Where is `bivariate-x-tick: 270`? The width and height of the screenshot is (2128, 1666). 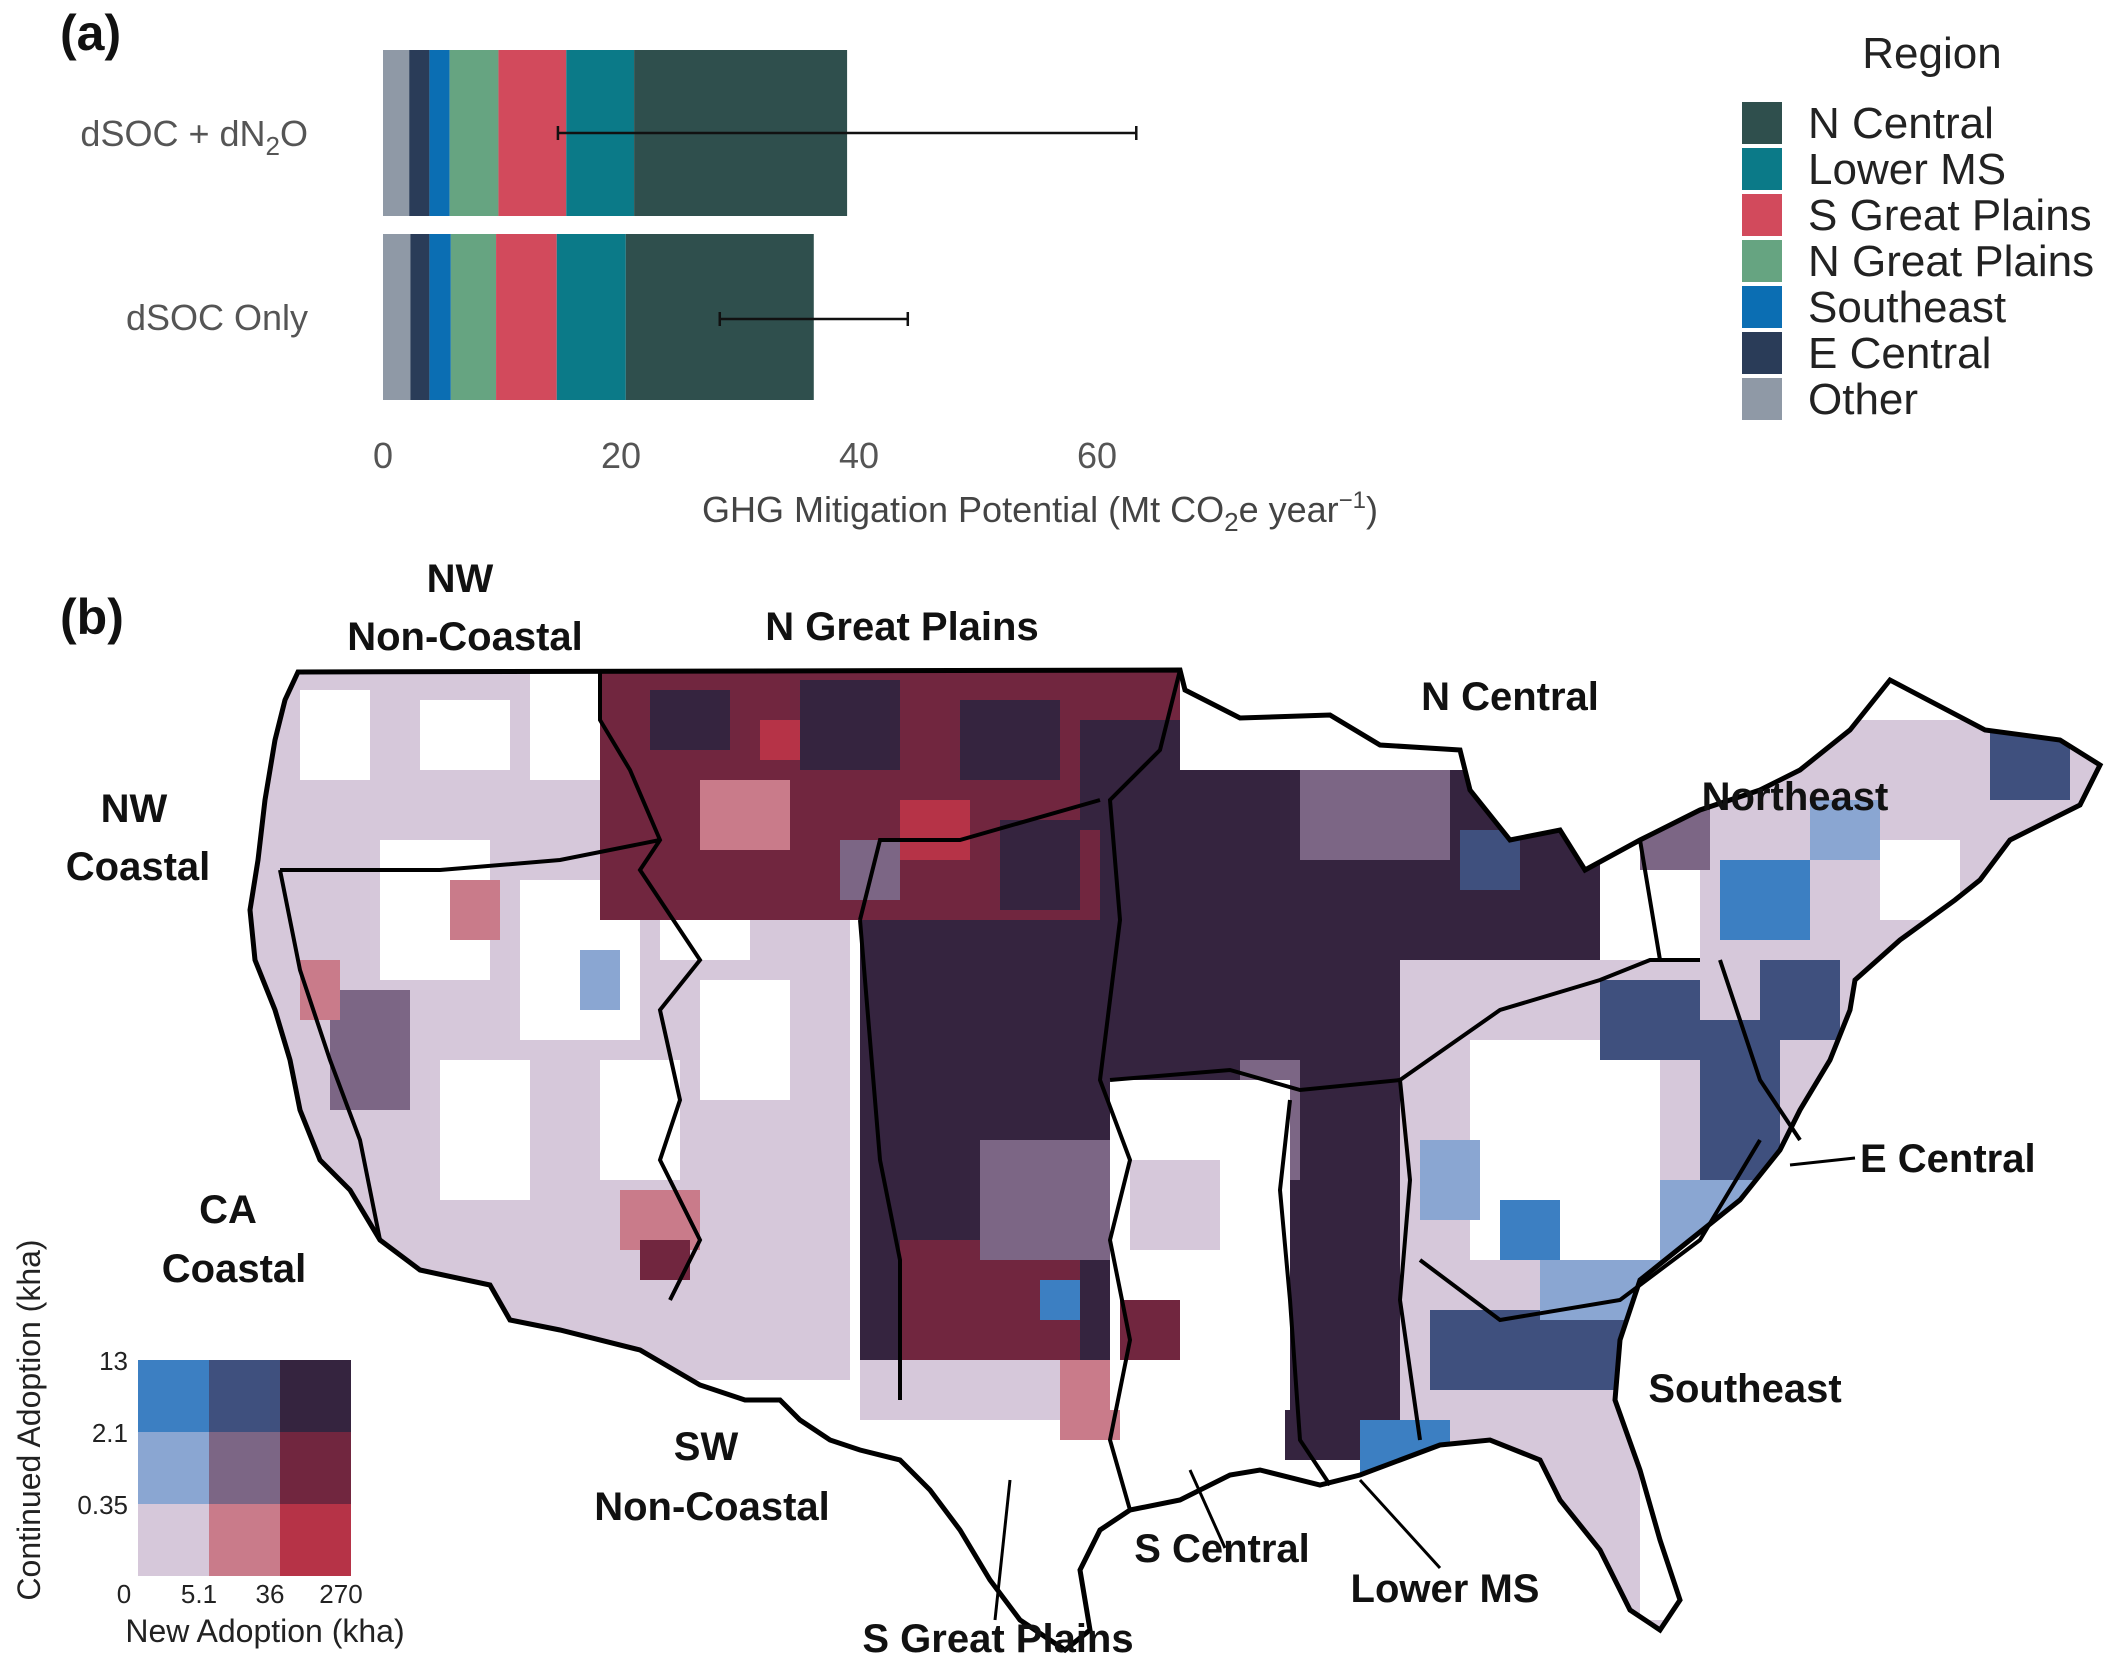 bivariate-x-tick: 270 is located at coordinates (340, 1594).